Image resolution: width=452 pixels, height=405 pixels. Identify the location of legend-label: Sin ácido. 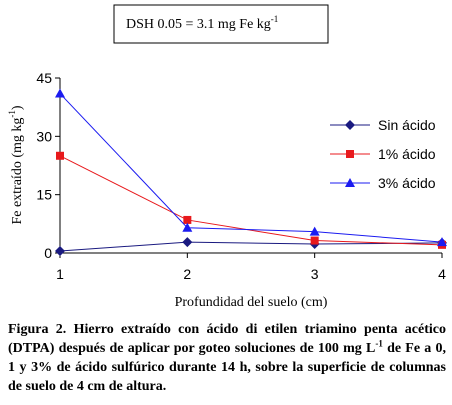
(407, 125).